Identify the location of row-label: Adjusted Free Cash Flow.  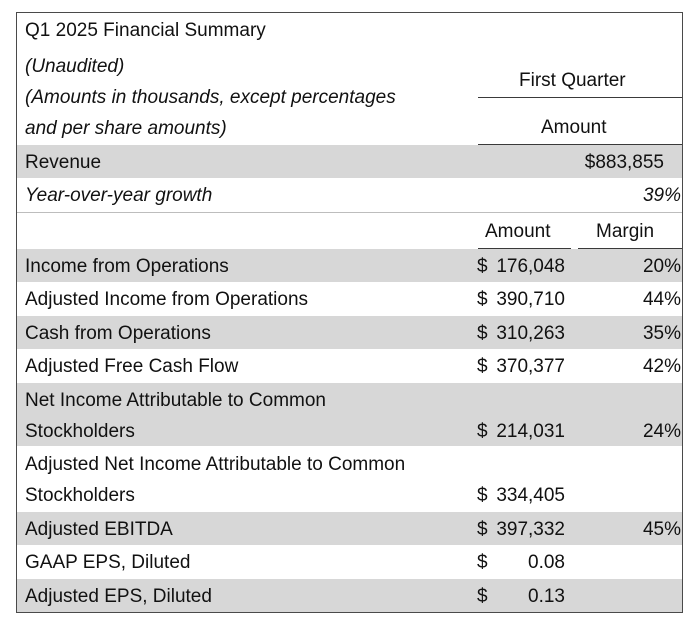
(132, 366).